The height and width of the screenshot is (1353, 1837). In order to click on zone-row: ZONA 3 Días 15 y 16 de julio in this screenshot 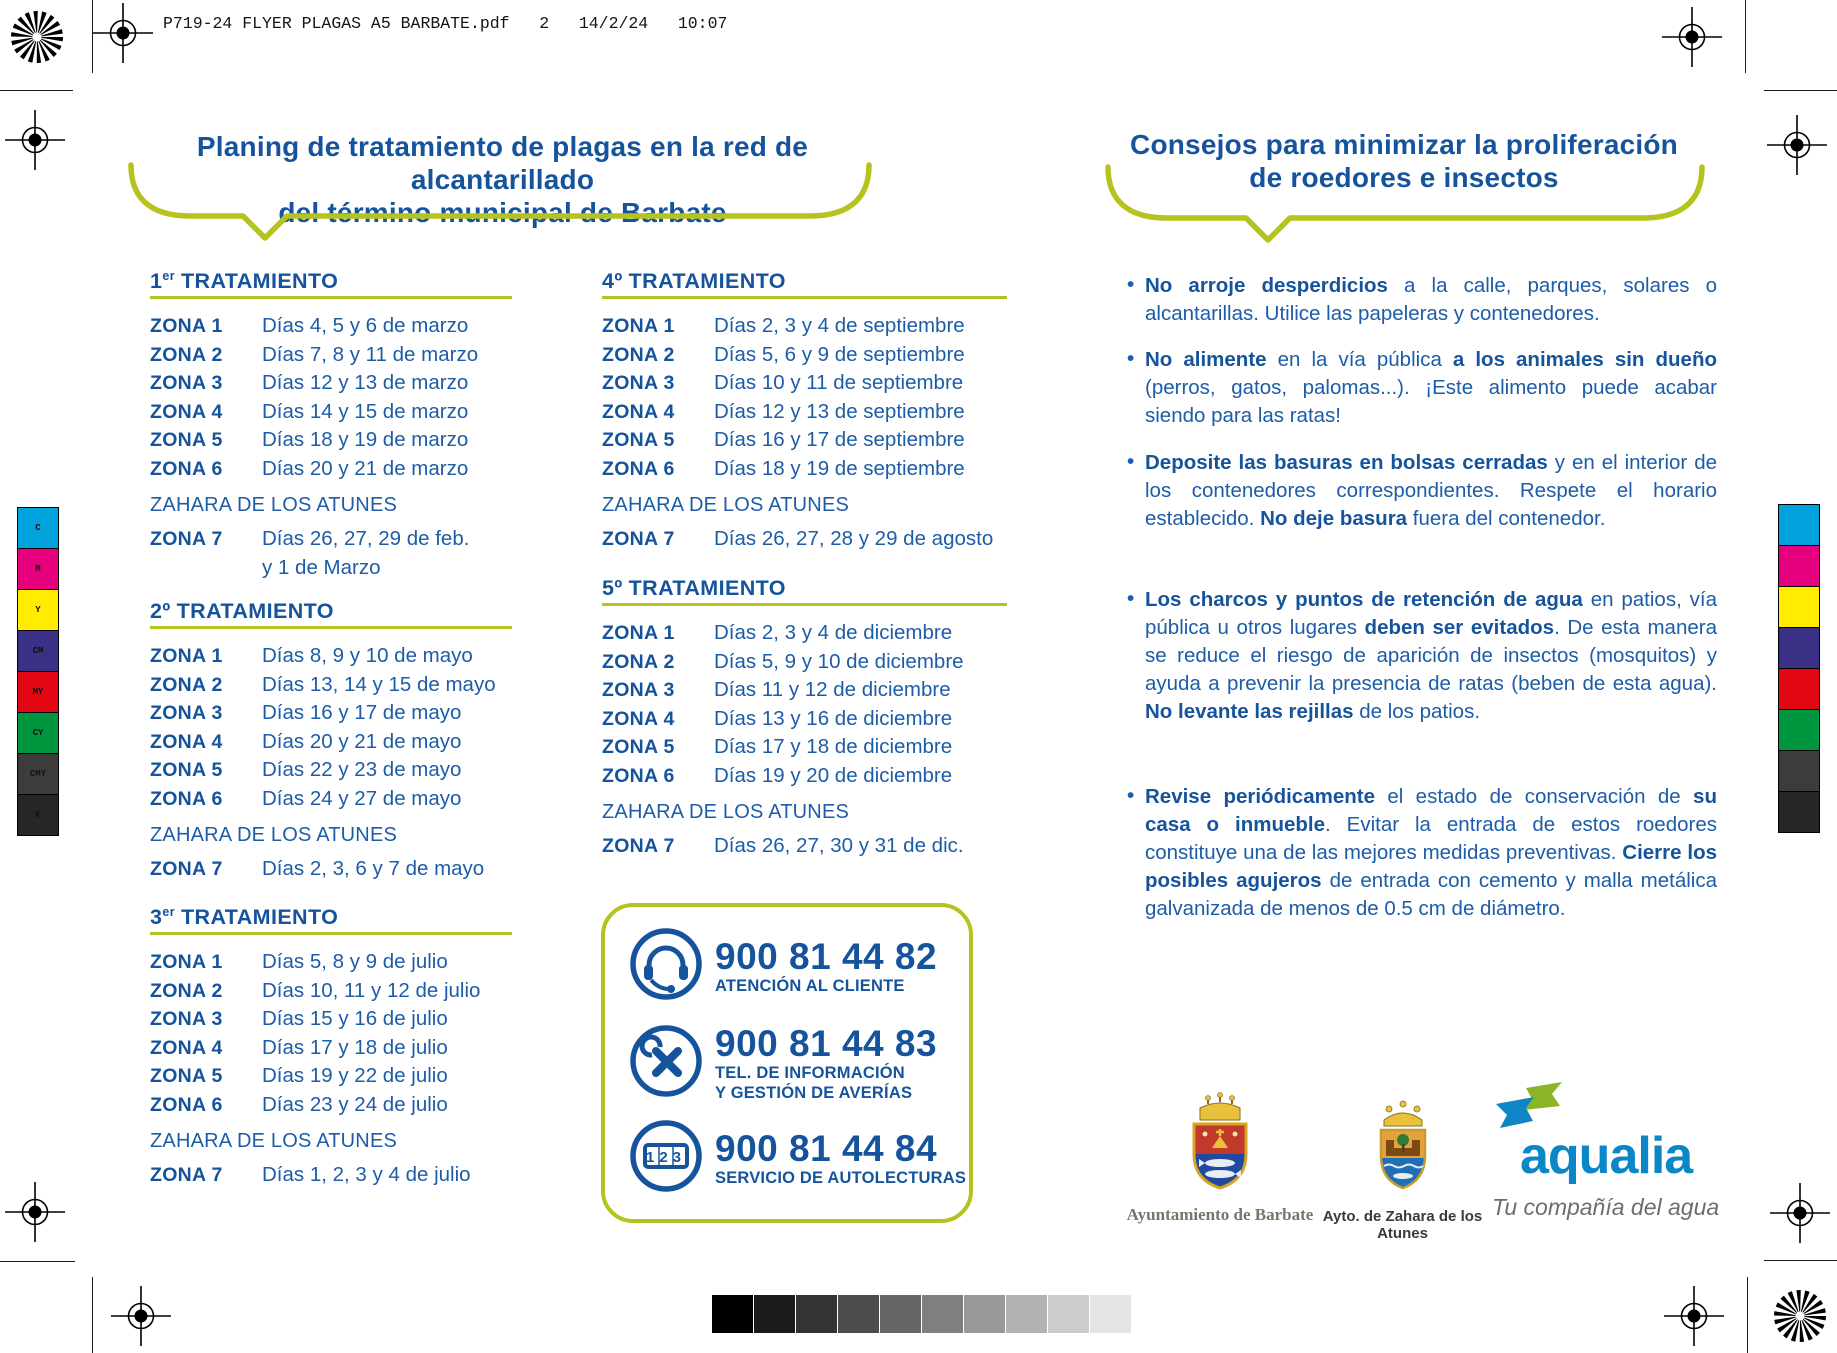, I will do `click(299, 1019)`.